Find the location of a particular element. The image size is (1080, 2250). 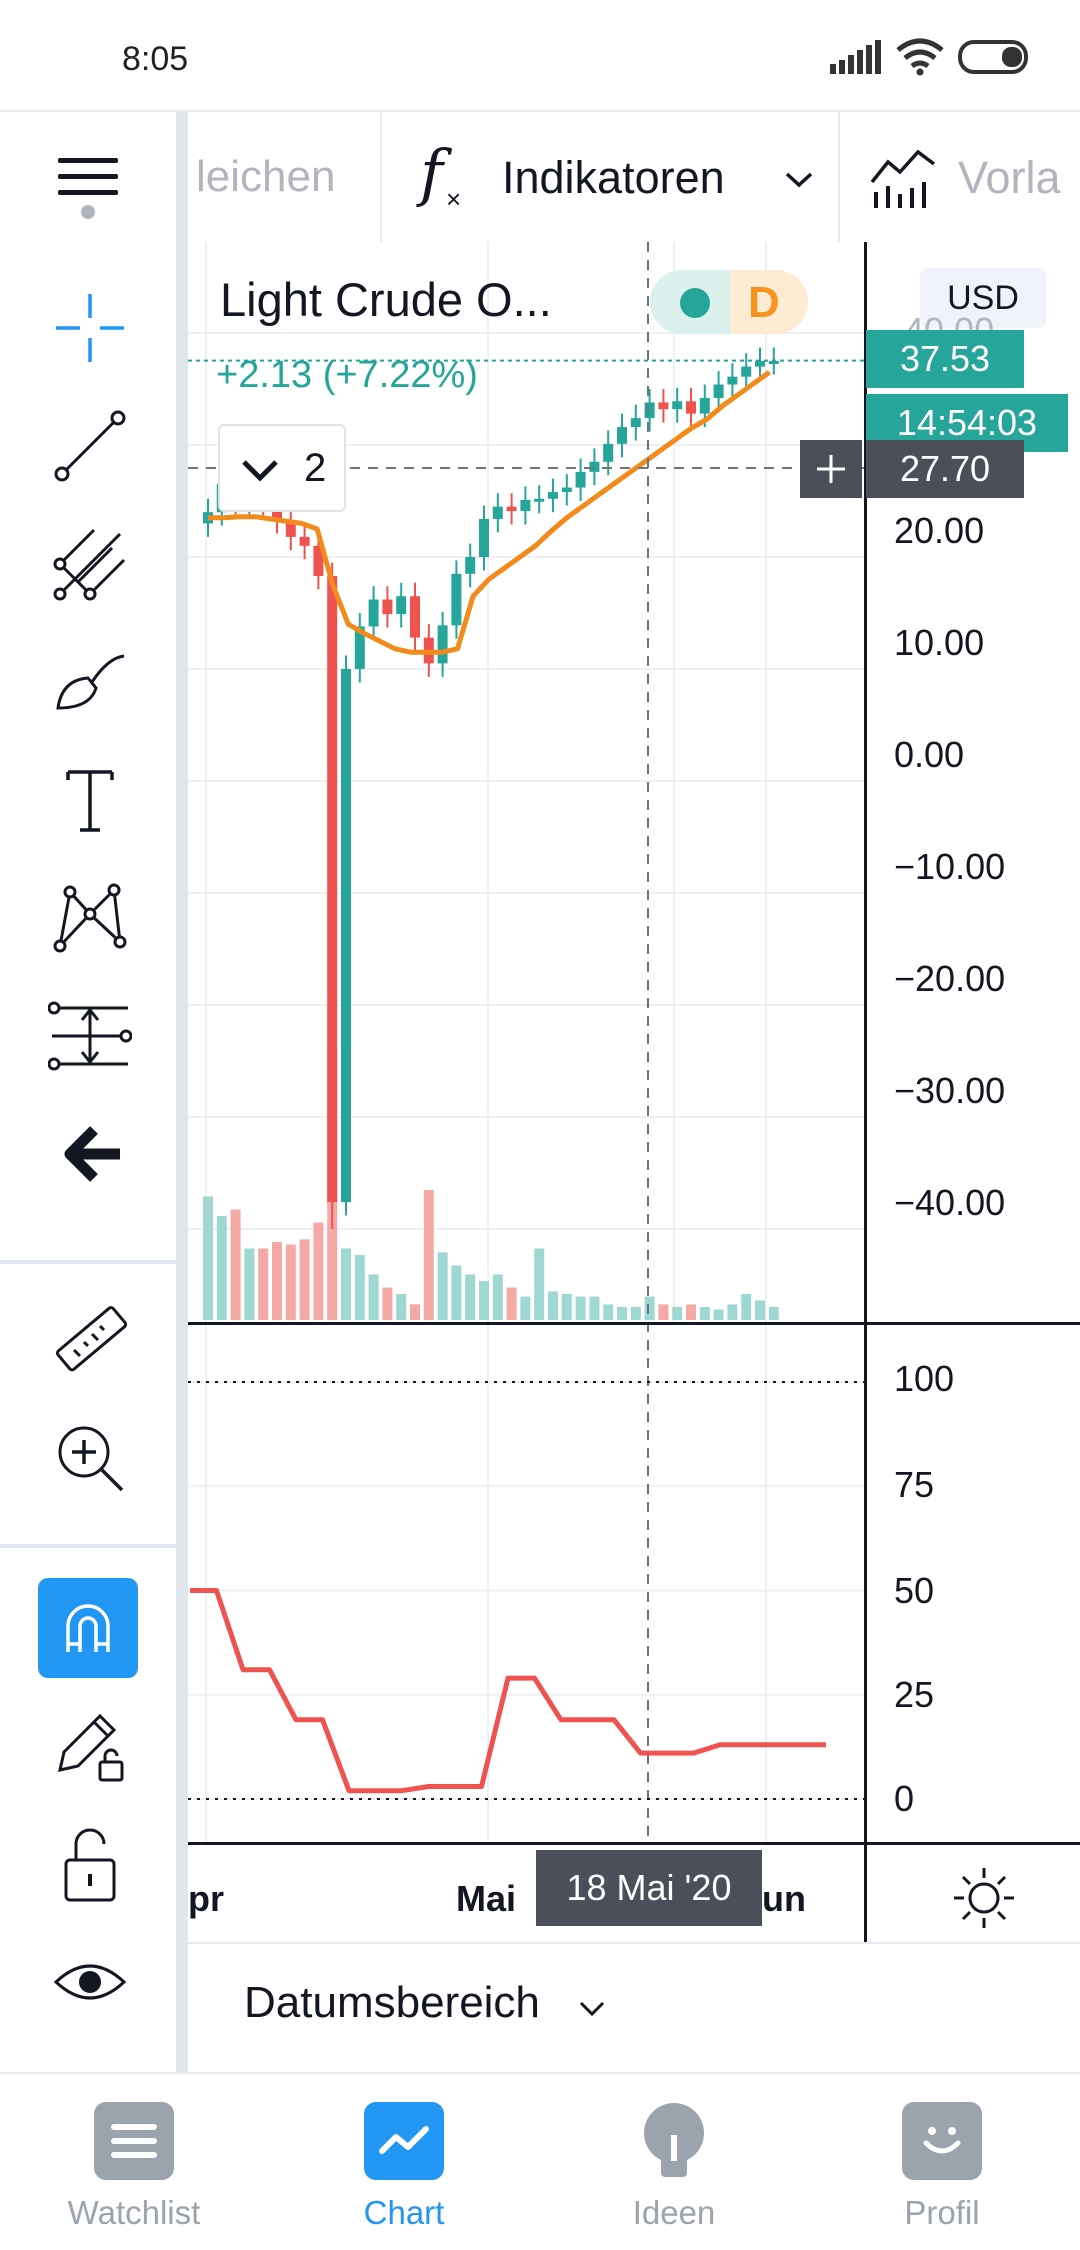

watchlist-icon is located at coordinates (134, 2141).